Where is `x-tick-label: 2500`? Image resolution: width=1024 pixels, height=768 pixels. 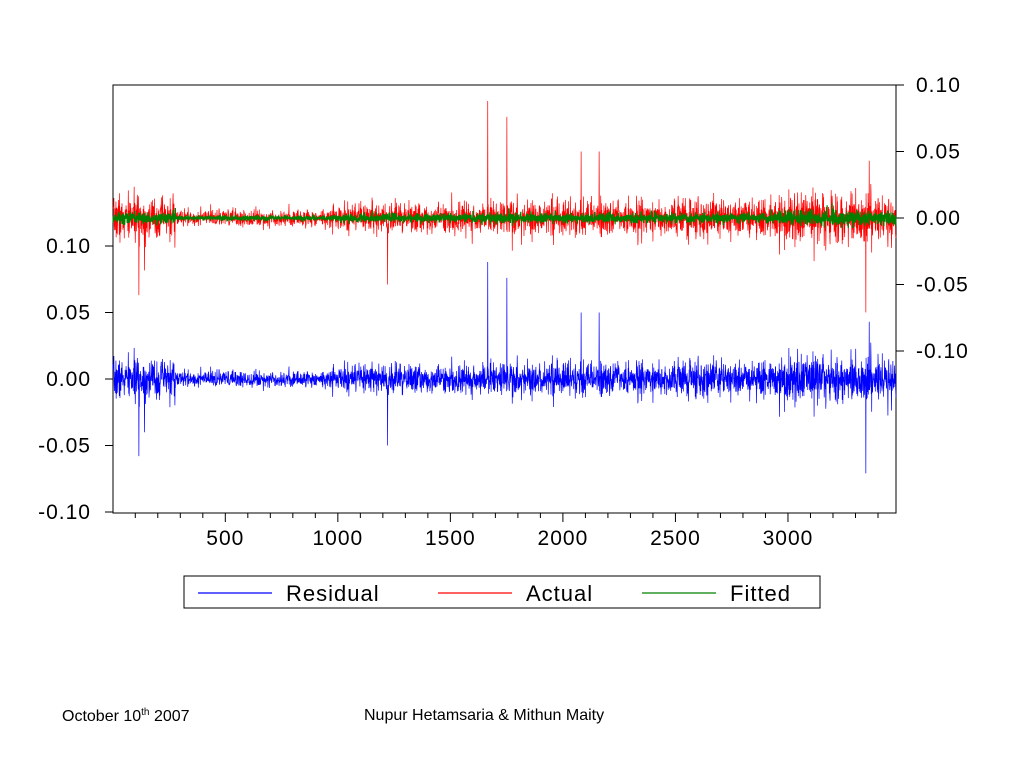 x-tick-label: 2500 is located at coordinates (675, 538).